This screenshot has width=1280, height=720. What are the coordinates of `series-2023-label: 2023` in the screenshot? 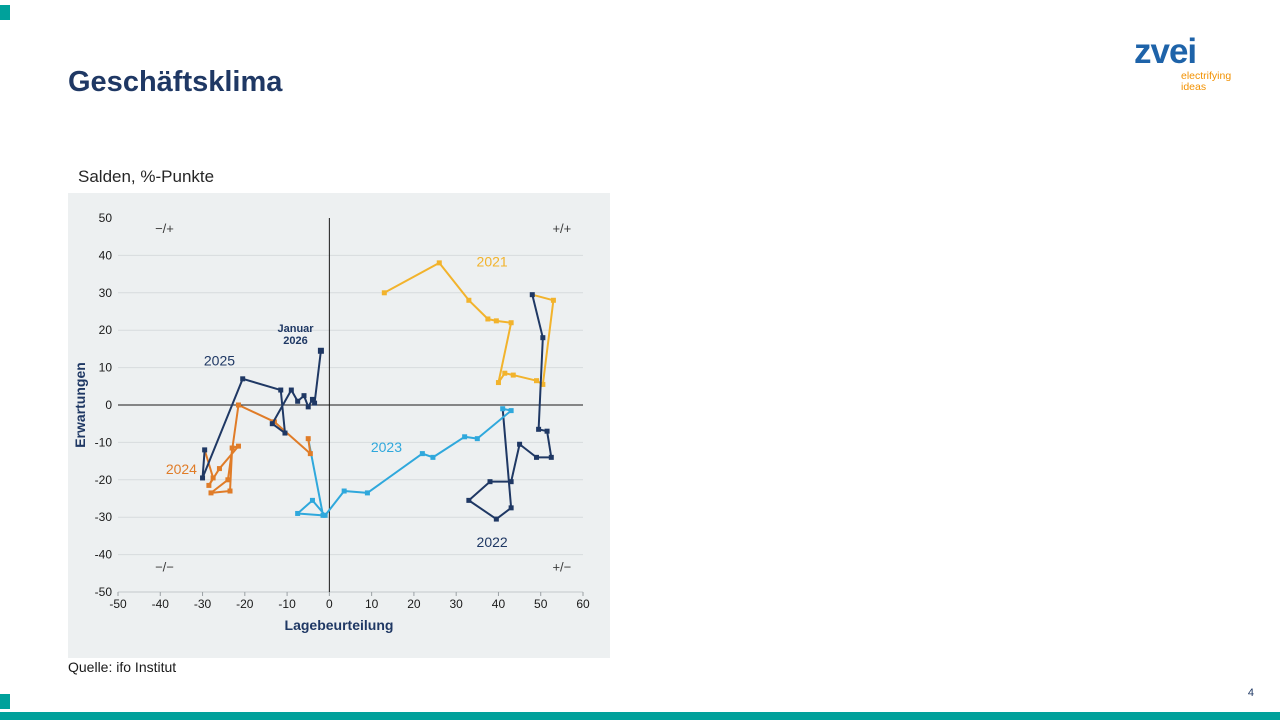 It's located at (386, 447).